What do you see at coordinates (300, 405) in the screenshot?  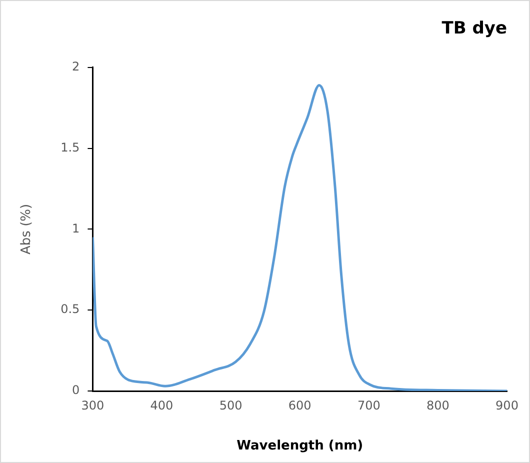 I see `x-tick-label: 600` at bounding box center [300, 405].